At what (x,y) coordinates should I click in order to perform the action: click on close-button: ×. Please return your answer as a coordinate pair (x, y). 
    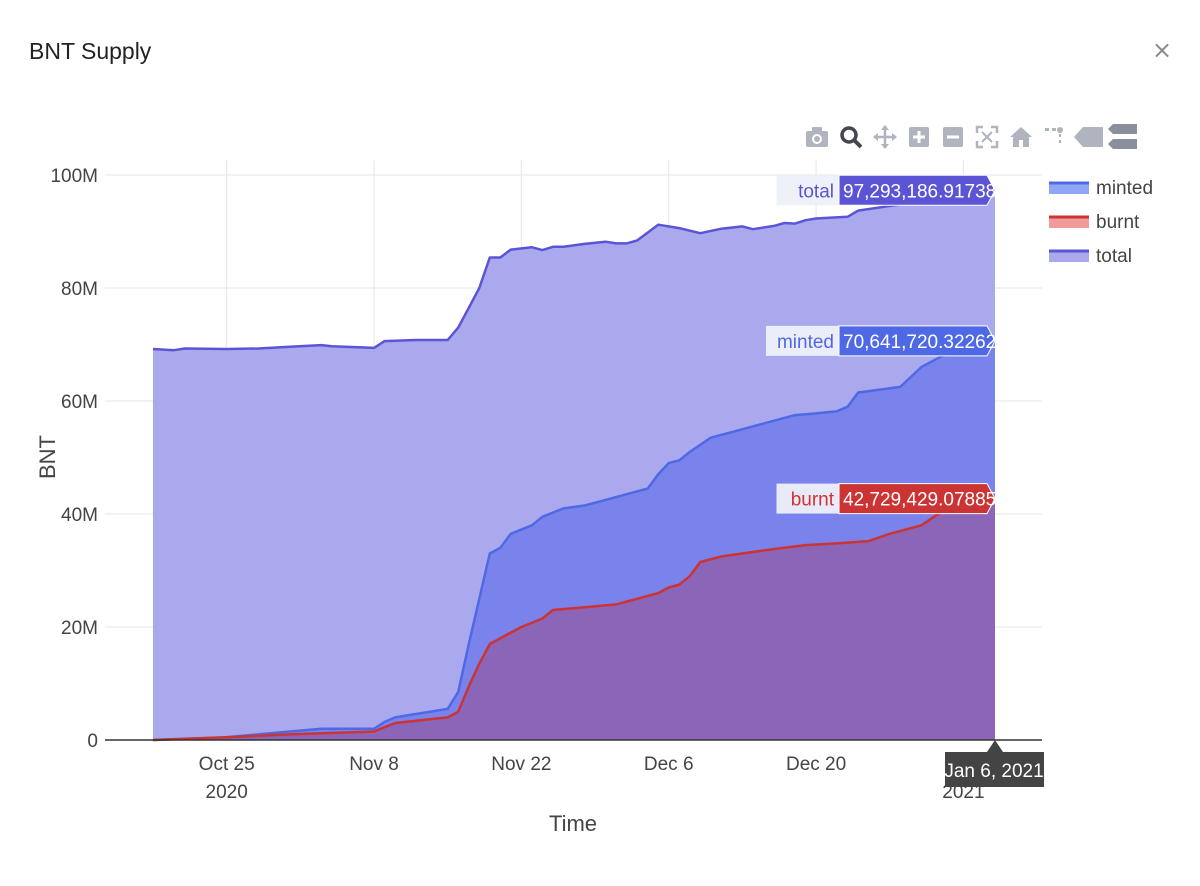
    Looking at the image, I should click on (1162, 50).